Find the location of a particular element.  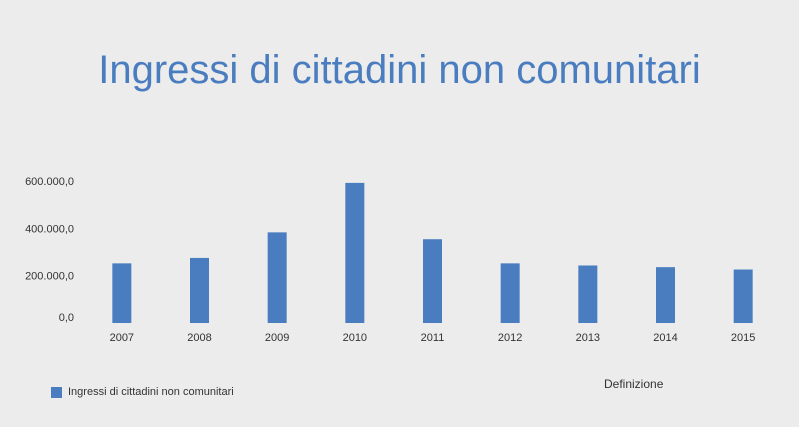

x-tick-label: 2007 is located at coordinates (122, 338).